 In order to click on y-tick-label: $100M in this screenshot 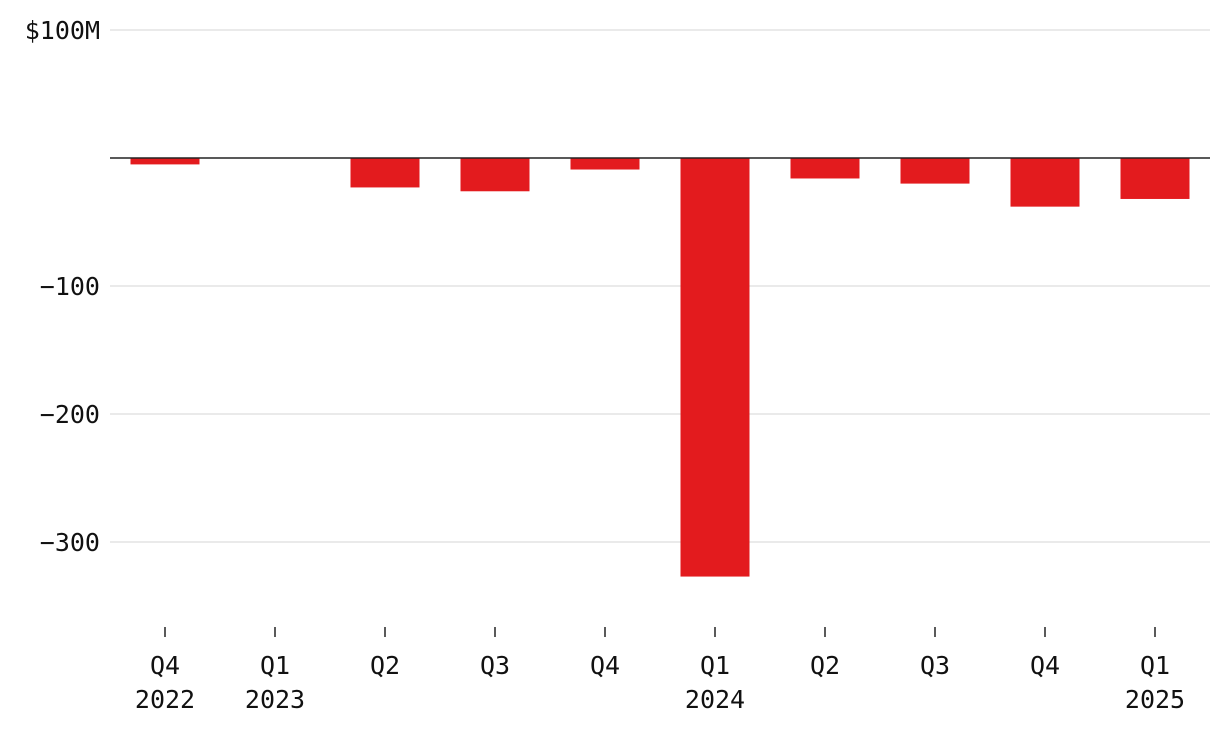, I will do `click(62, 30)`.